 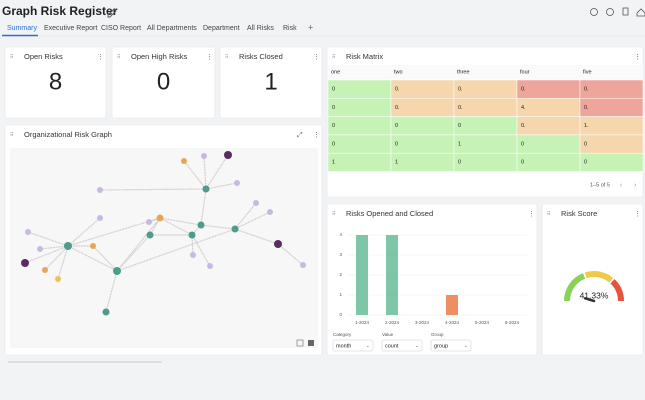 I want to click on add-tab: +, so click(x=310, y=27).